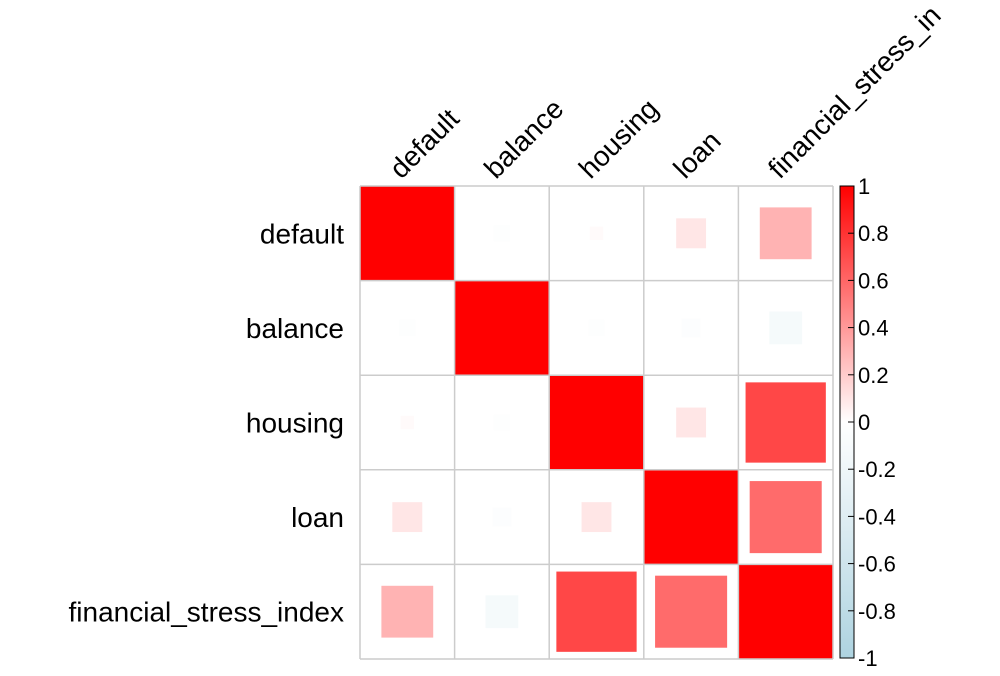 This screenshot has width=1000, height=676. What do you see at coordinates (317, 517) in the screenshot?
I see `row-label-loan: loan` at bounding box center [317, 517].